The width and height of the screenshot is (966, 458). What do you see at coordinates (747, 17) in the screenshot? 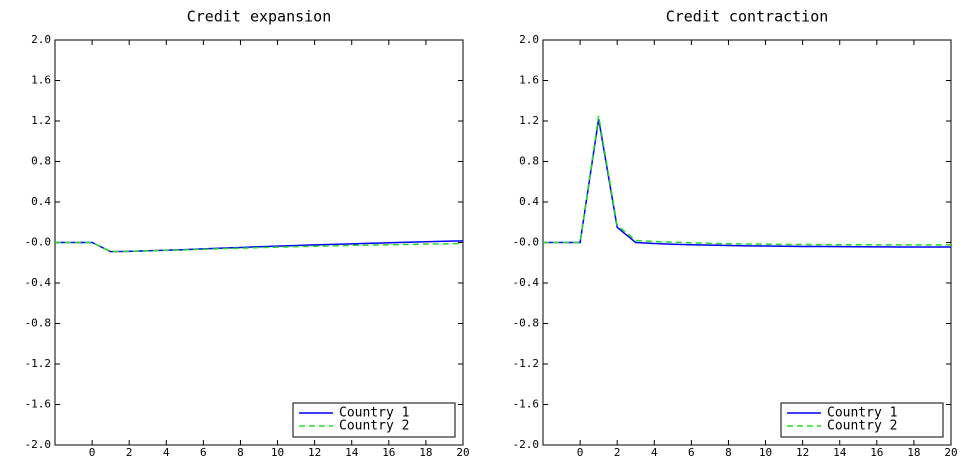
I see `chart-title: Credit contraction` at bounding box center [747, 17].